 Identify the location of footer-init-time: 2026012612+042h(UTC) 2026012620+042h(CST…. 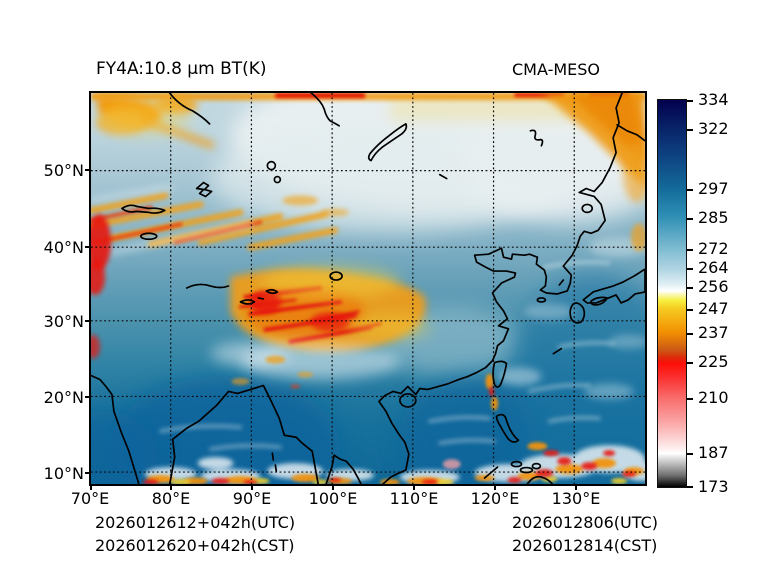
(195, 534).